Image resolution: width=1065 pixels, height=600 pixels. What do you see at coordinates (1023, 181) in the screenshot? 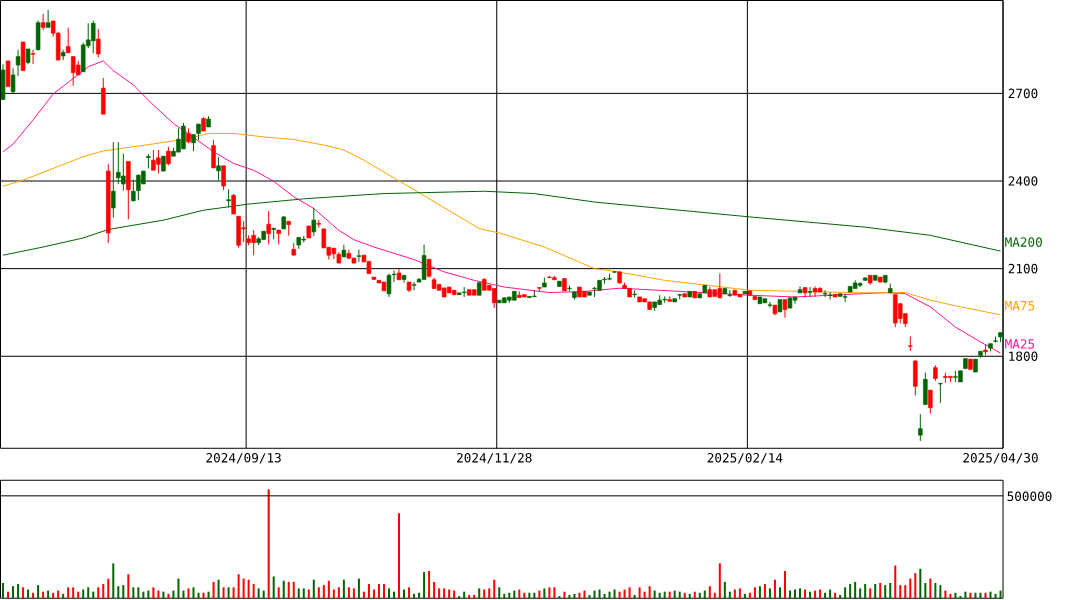
I see `y-tick-label: 2400` at bounding box center [1023, 181].